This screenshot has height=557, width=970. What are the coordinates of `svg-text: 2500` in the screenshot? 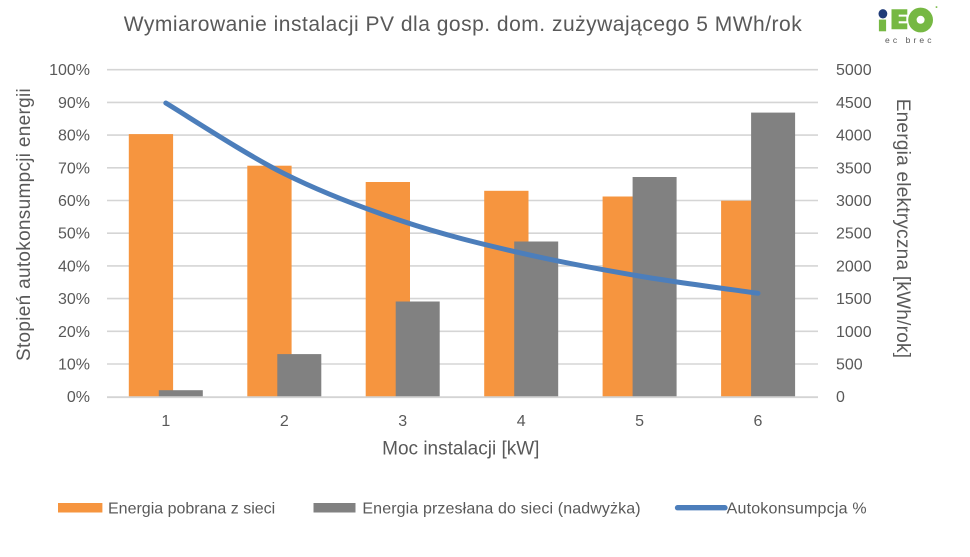 It's located at (854, 234).